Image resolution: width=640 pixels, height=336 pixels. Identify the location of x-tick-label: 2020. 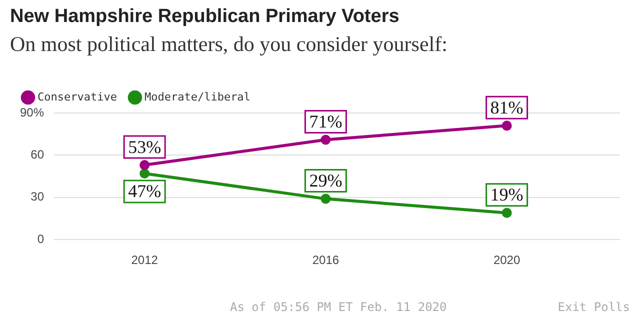
(506, 260).